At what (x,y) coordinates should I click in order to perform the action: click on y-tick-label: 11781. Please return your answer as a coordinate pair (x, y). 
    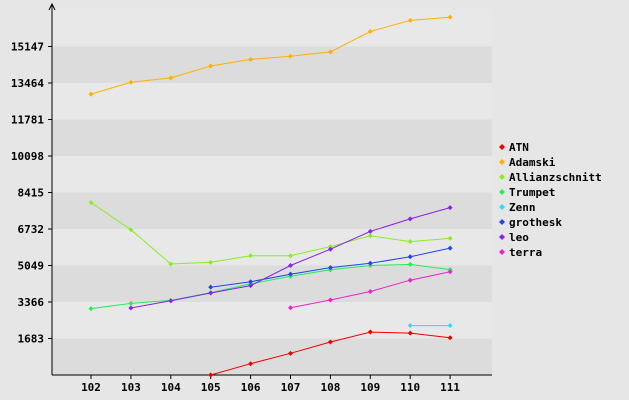
    Looking at the image, I should click on (27, 120).